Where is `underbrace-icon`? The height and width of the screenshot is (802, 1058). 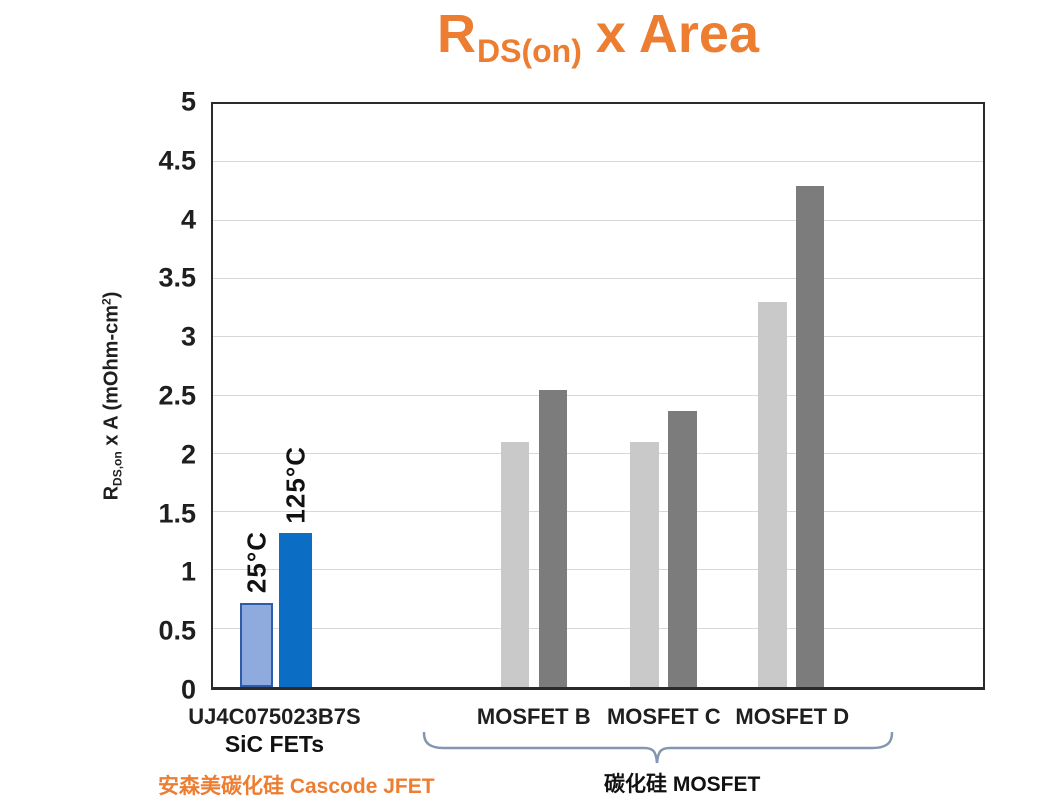
underbrace-icon is located at coordinates (658, 748).